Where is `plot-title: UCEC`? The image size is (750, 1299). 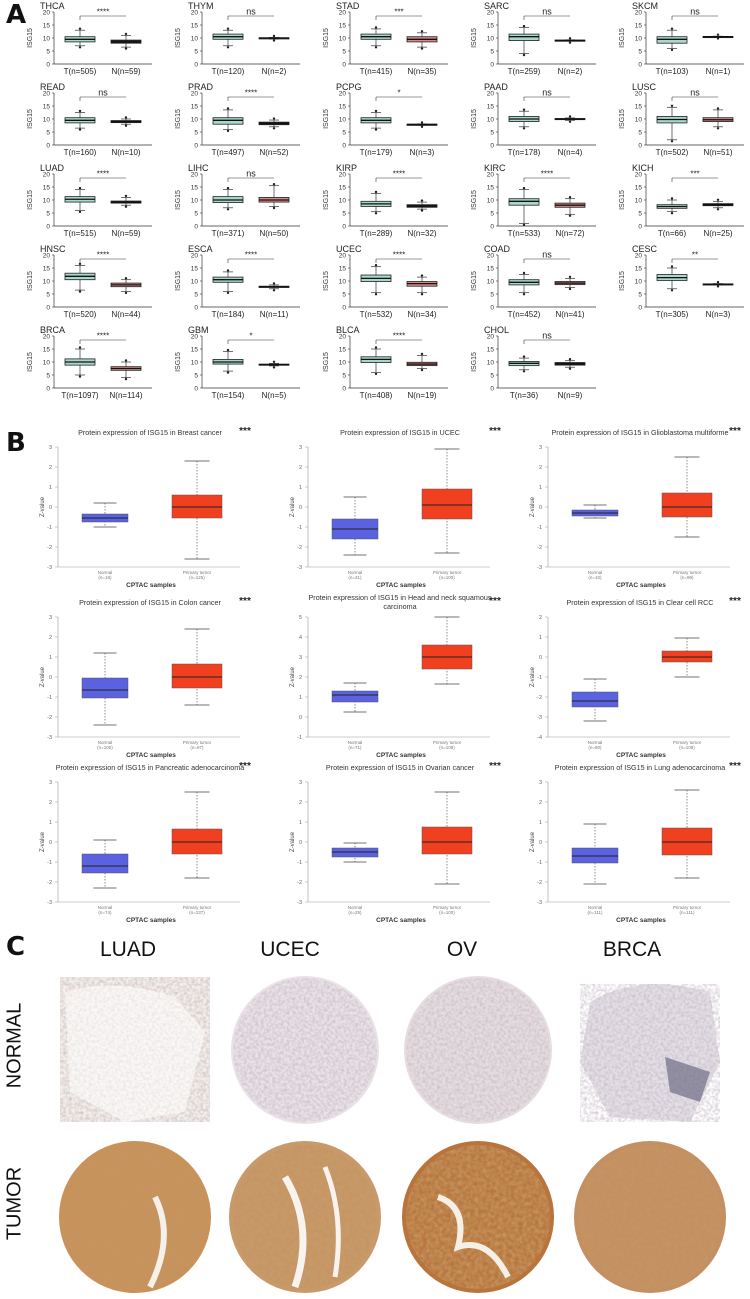 plot-title: UCEC is located at coordinates (349, 249).